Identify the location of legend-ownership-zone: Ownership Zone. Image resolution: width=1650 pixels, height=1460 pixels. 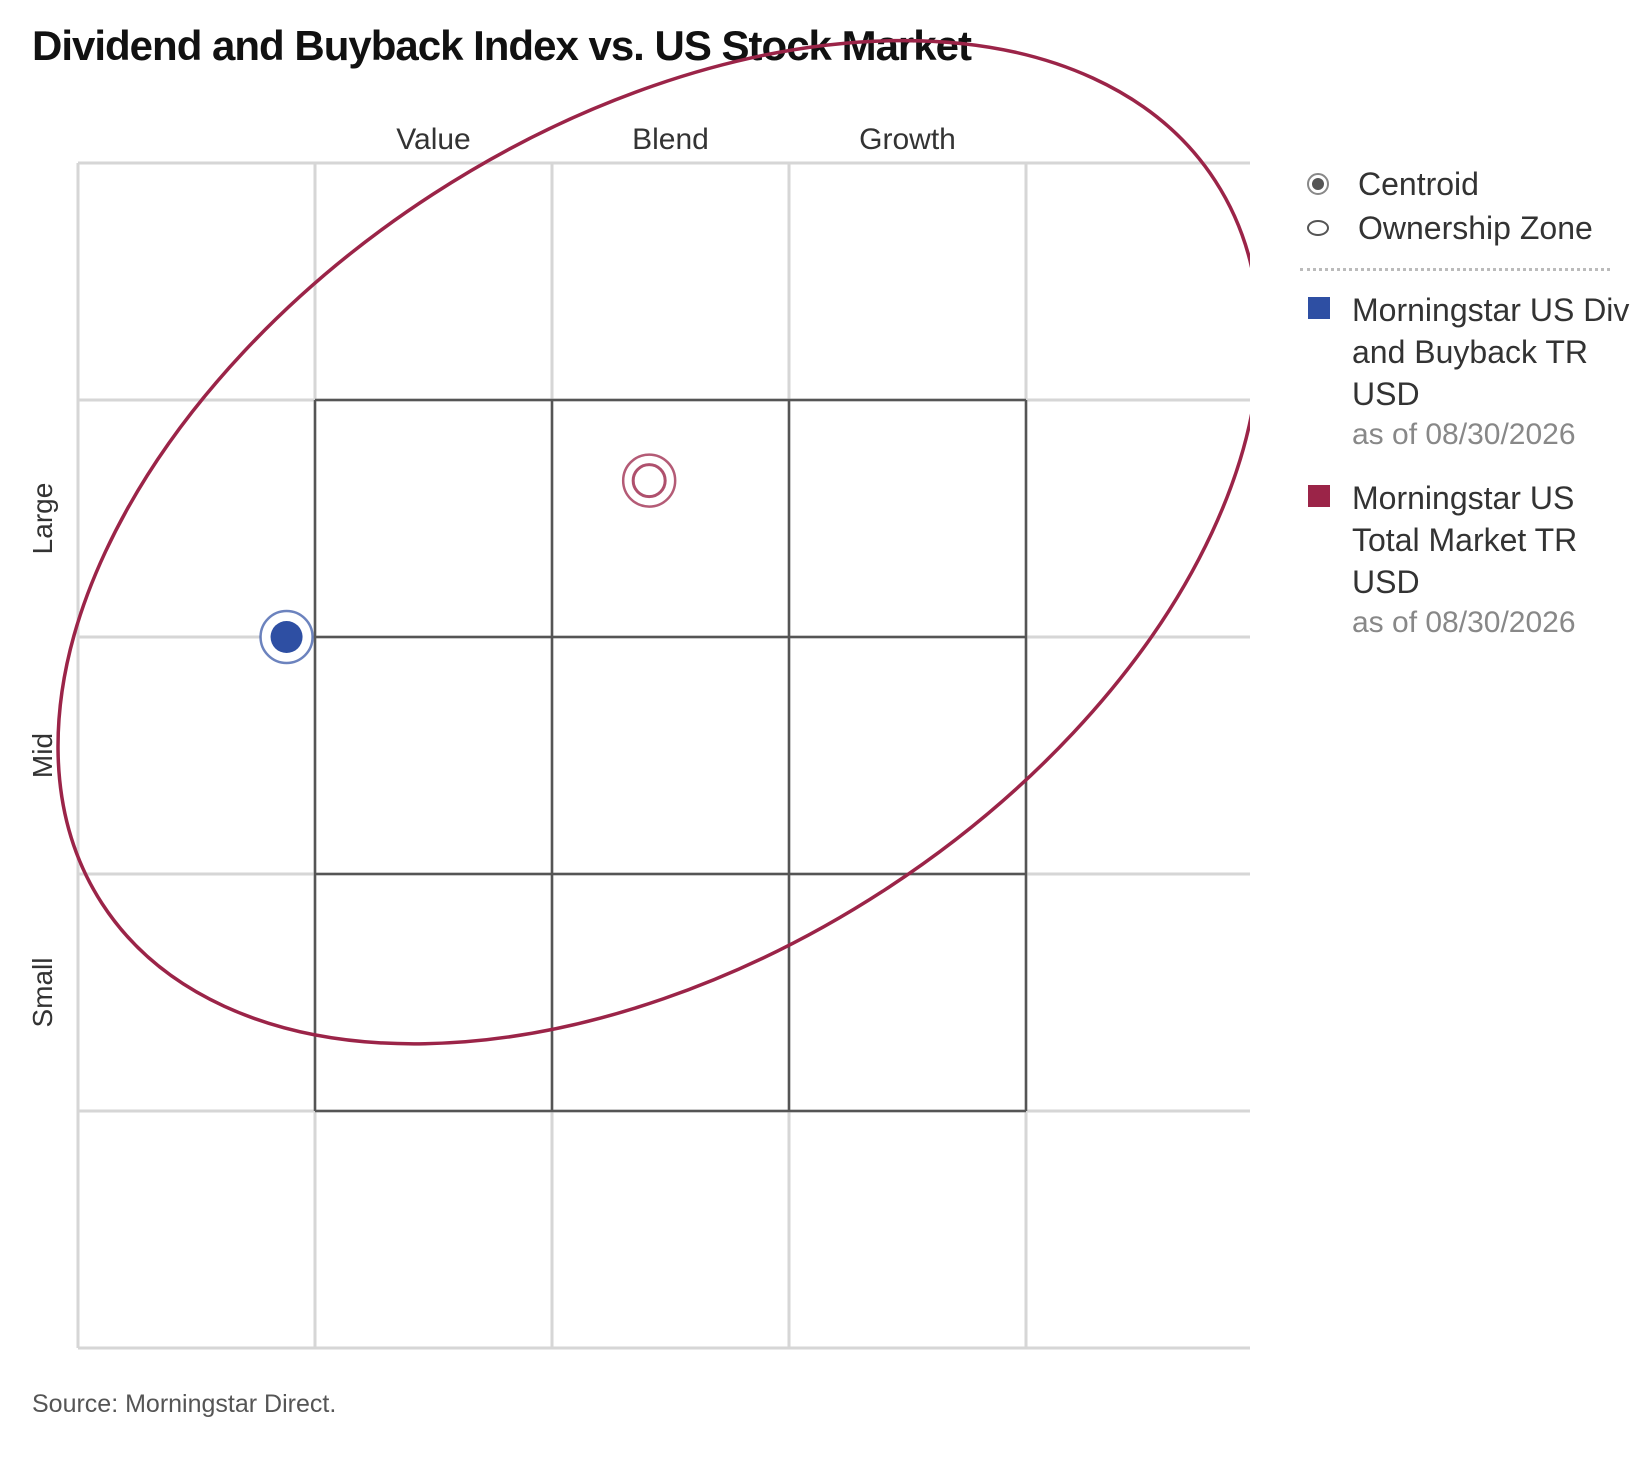
(1465, 228).